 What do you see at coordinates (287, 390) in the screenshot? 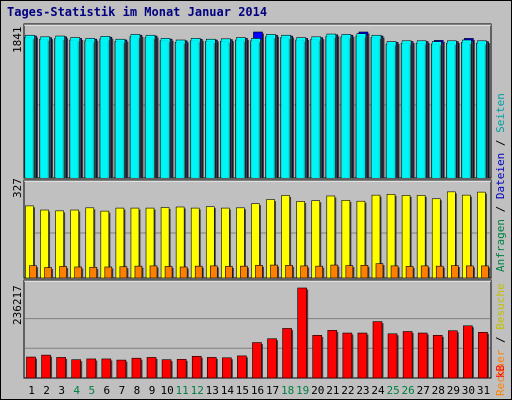
I see `day-label-18: 18` at bounding box center [287, 390].